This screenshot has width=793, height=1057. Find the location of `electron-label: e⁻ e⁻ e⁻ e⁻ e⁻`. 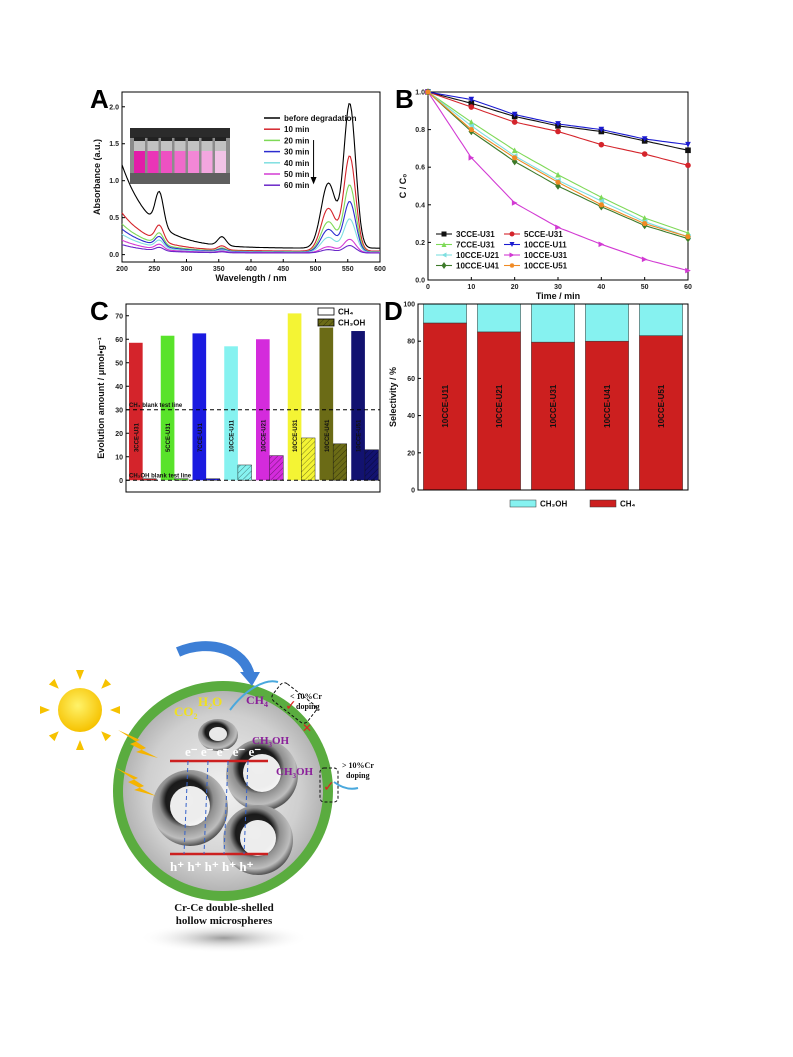

electron-label: e⁻ e⁻ e⁻ e⁻ e⁻ is located at coordinates (223, 751).